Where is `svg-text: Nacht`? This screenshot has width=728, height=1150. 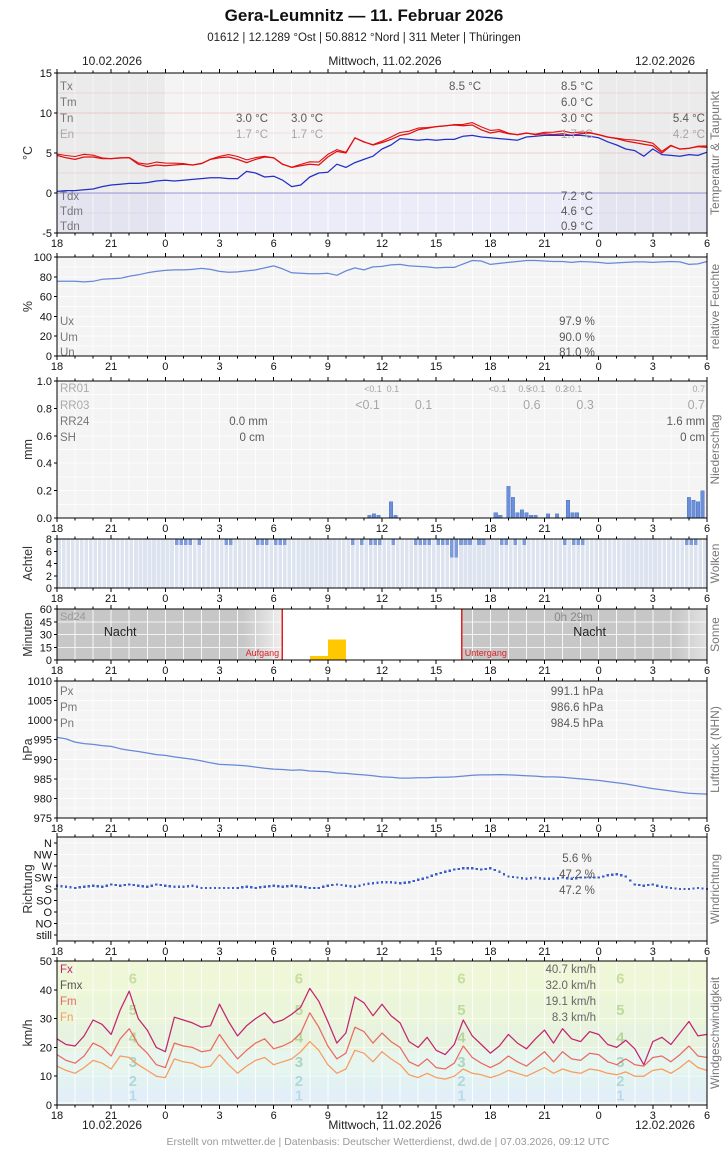
svg-text: Nacht is located at coordinates (120, 632).